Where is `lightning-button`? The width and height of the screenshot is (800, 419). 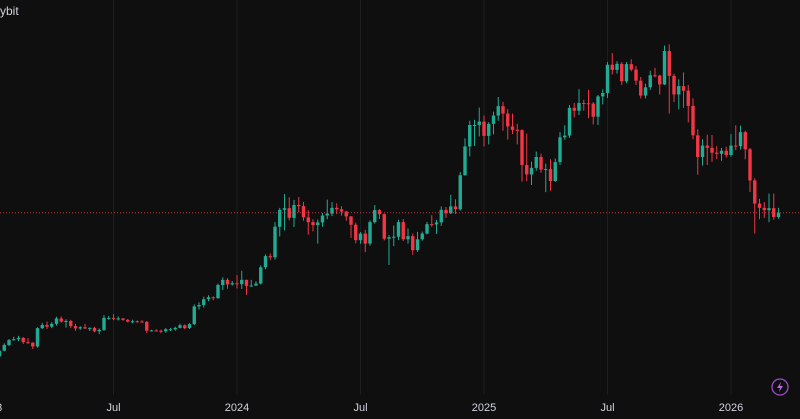 lightning-button is located at coordinates (780, 387).